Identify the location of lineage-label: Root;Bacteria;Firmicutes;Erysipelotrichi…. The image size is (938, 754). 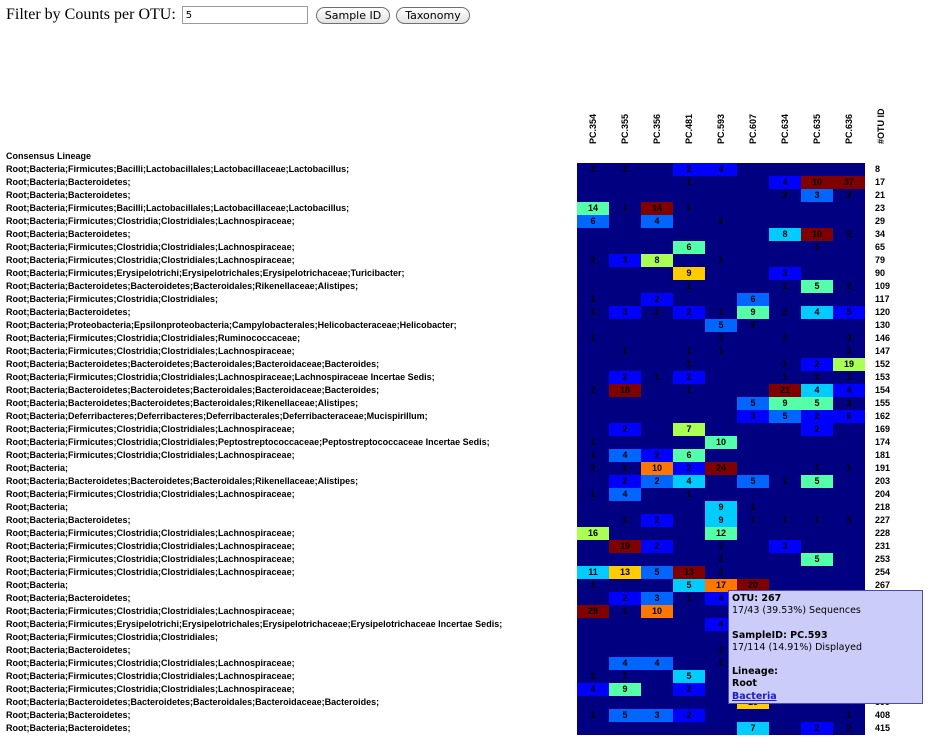
(254, 624).